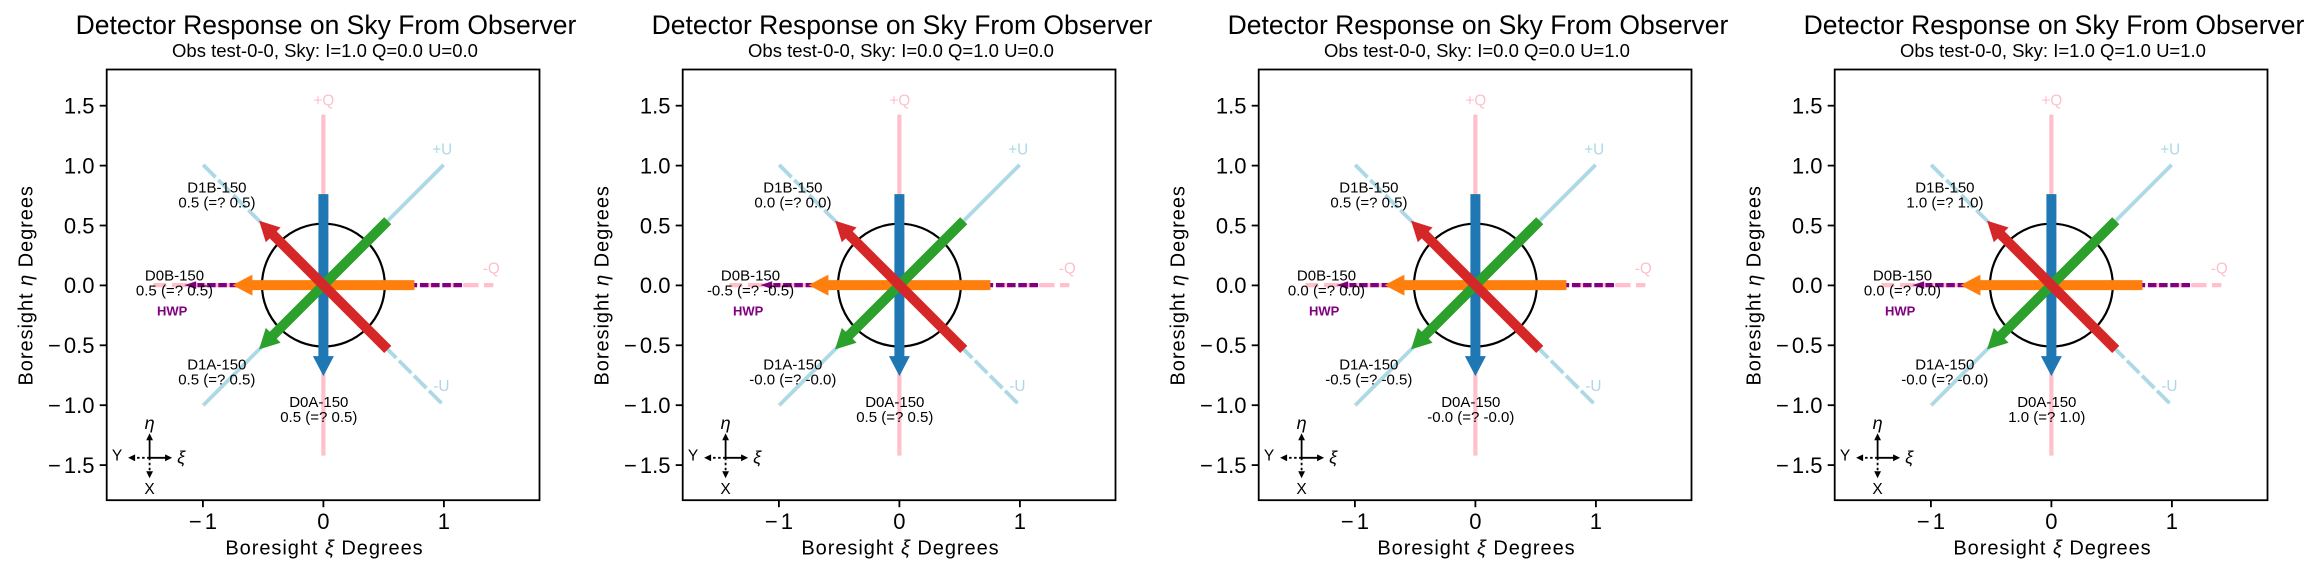 The image size is (2304, 576). What do you see at coordinates (2053, 50) in the screenshot?
I see `svg-text:Obs test-0-0, Sky: I=1.0 Q=1.0: Obs test-0-0, Sky: I=1.0 Q=1.0 U=1.0` at bounding box center [2053, 50].